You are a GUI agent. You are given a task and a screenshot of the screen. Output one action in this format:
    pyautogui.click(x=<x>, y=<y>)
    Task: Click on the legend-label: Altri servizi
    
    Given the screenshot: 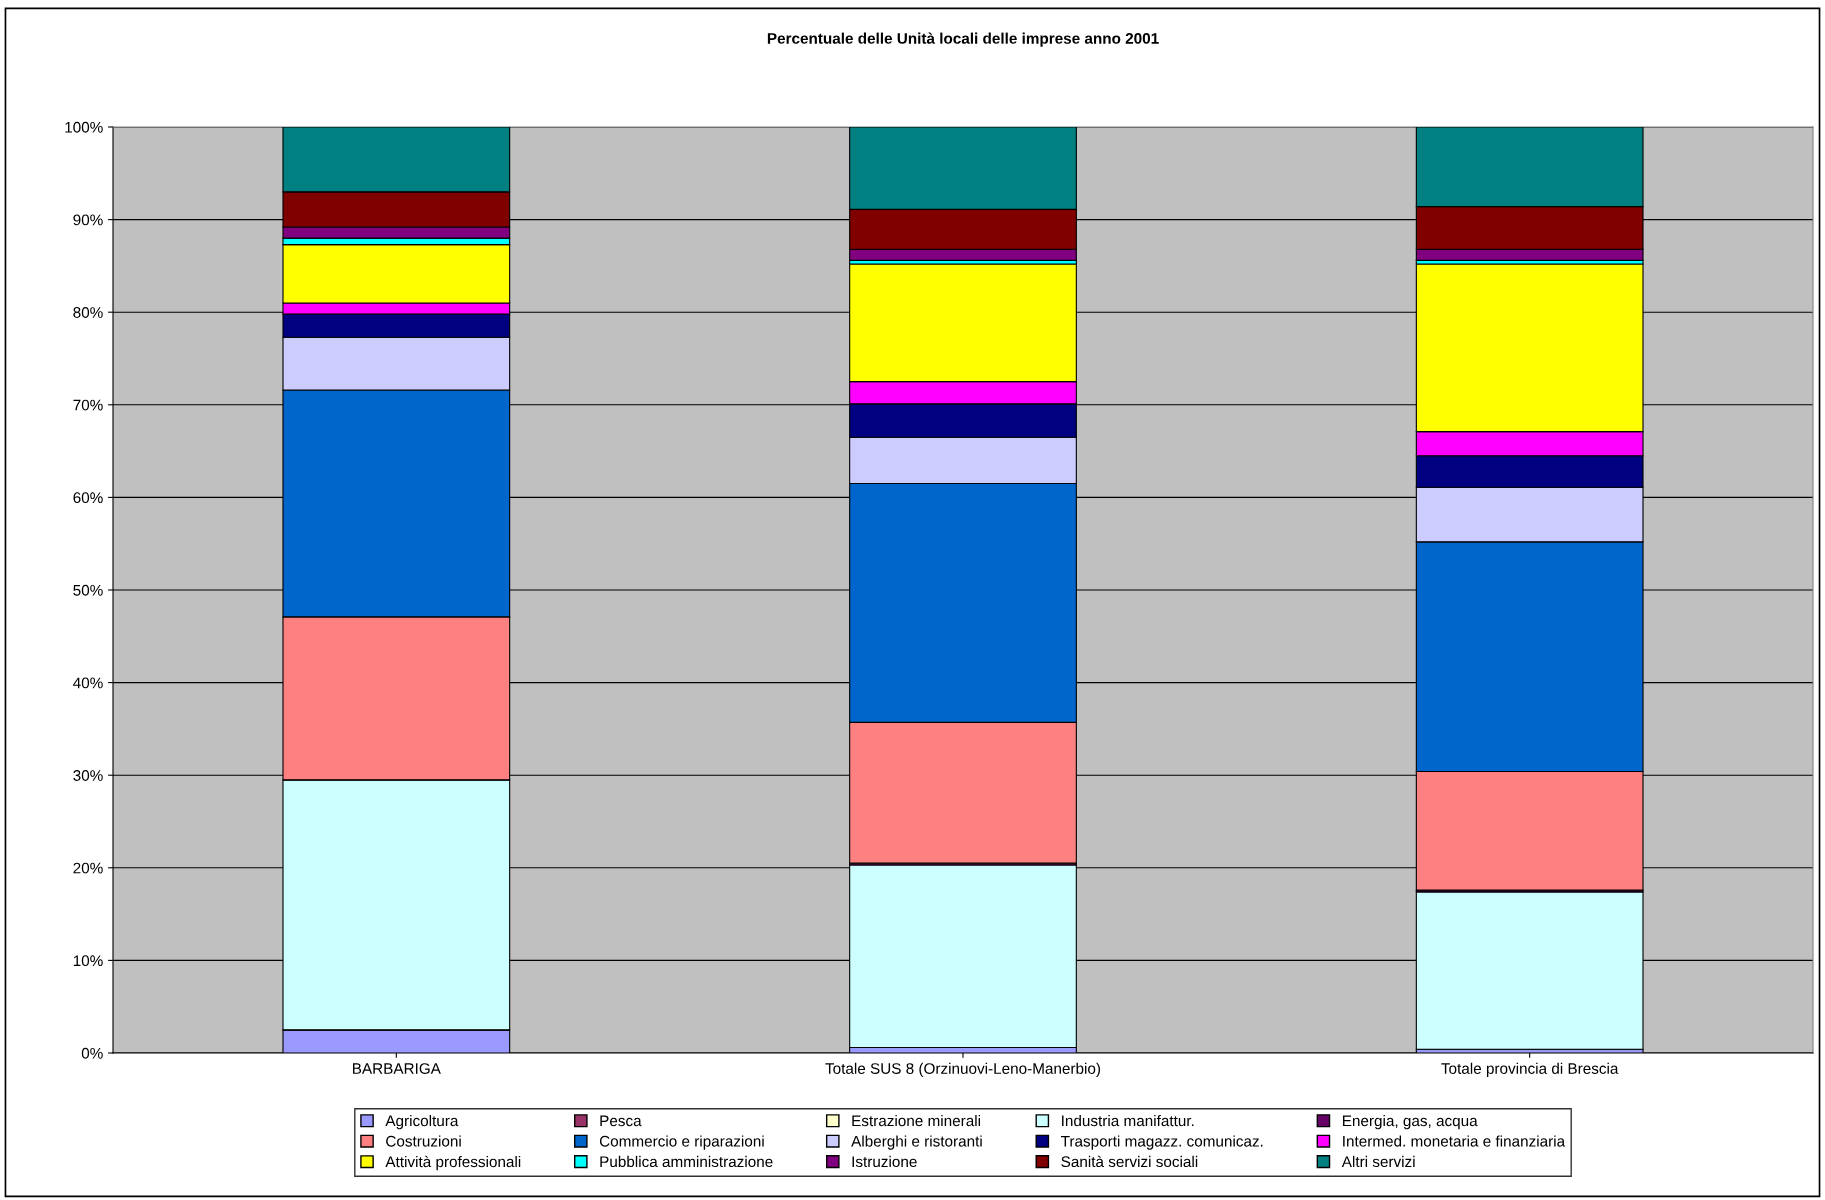 What is the action you would take?
    pyautogui.click(x=1378, y=1161)
    